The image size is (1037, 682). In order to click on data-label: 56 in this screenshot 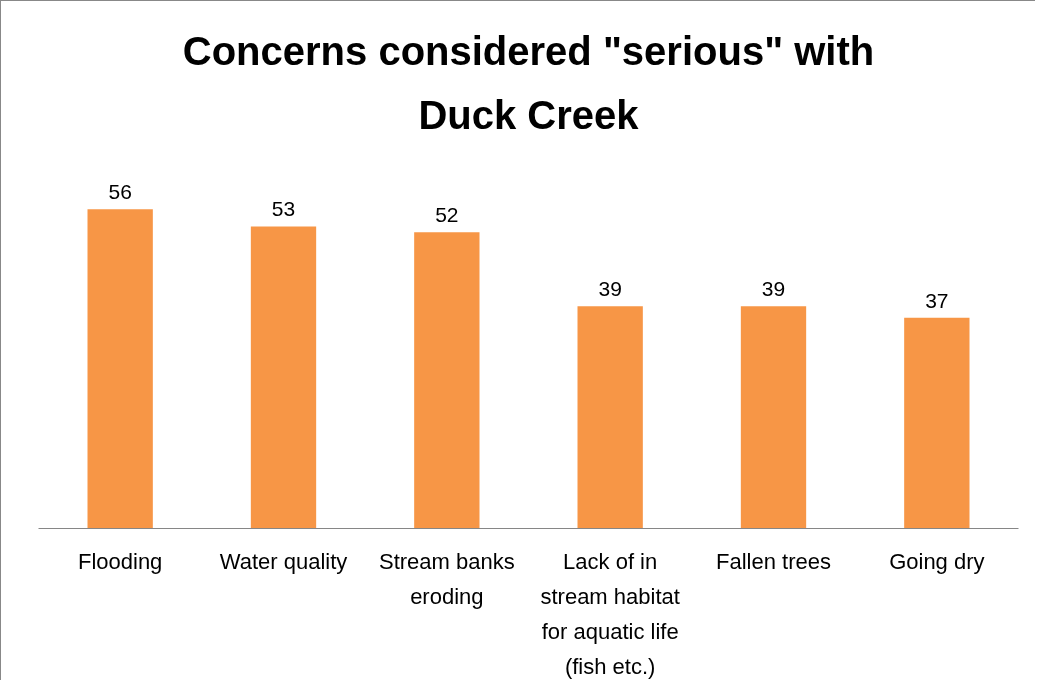, I will do `click(120, 192)`.